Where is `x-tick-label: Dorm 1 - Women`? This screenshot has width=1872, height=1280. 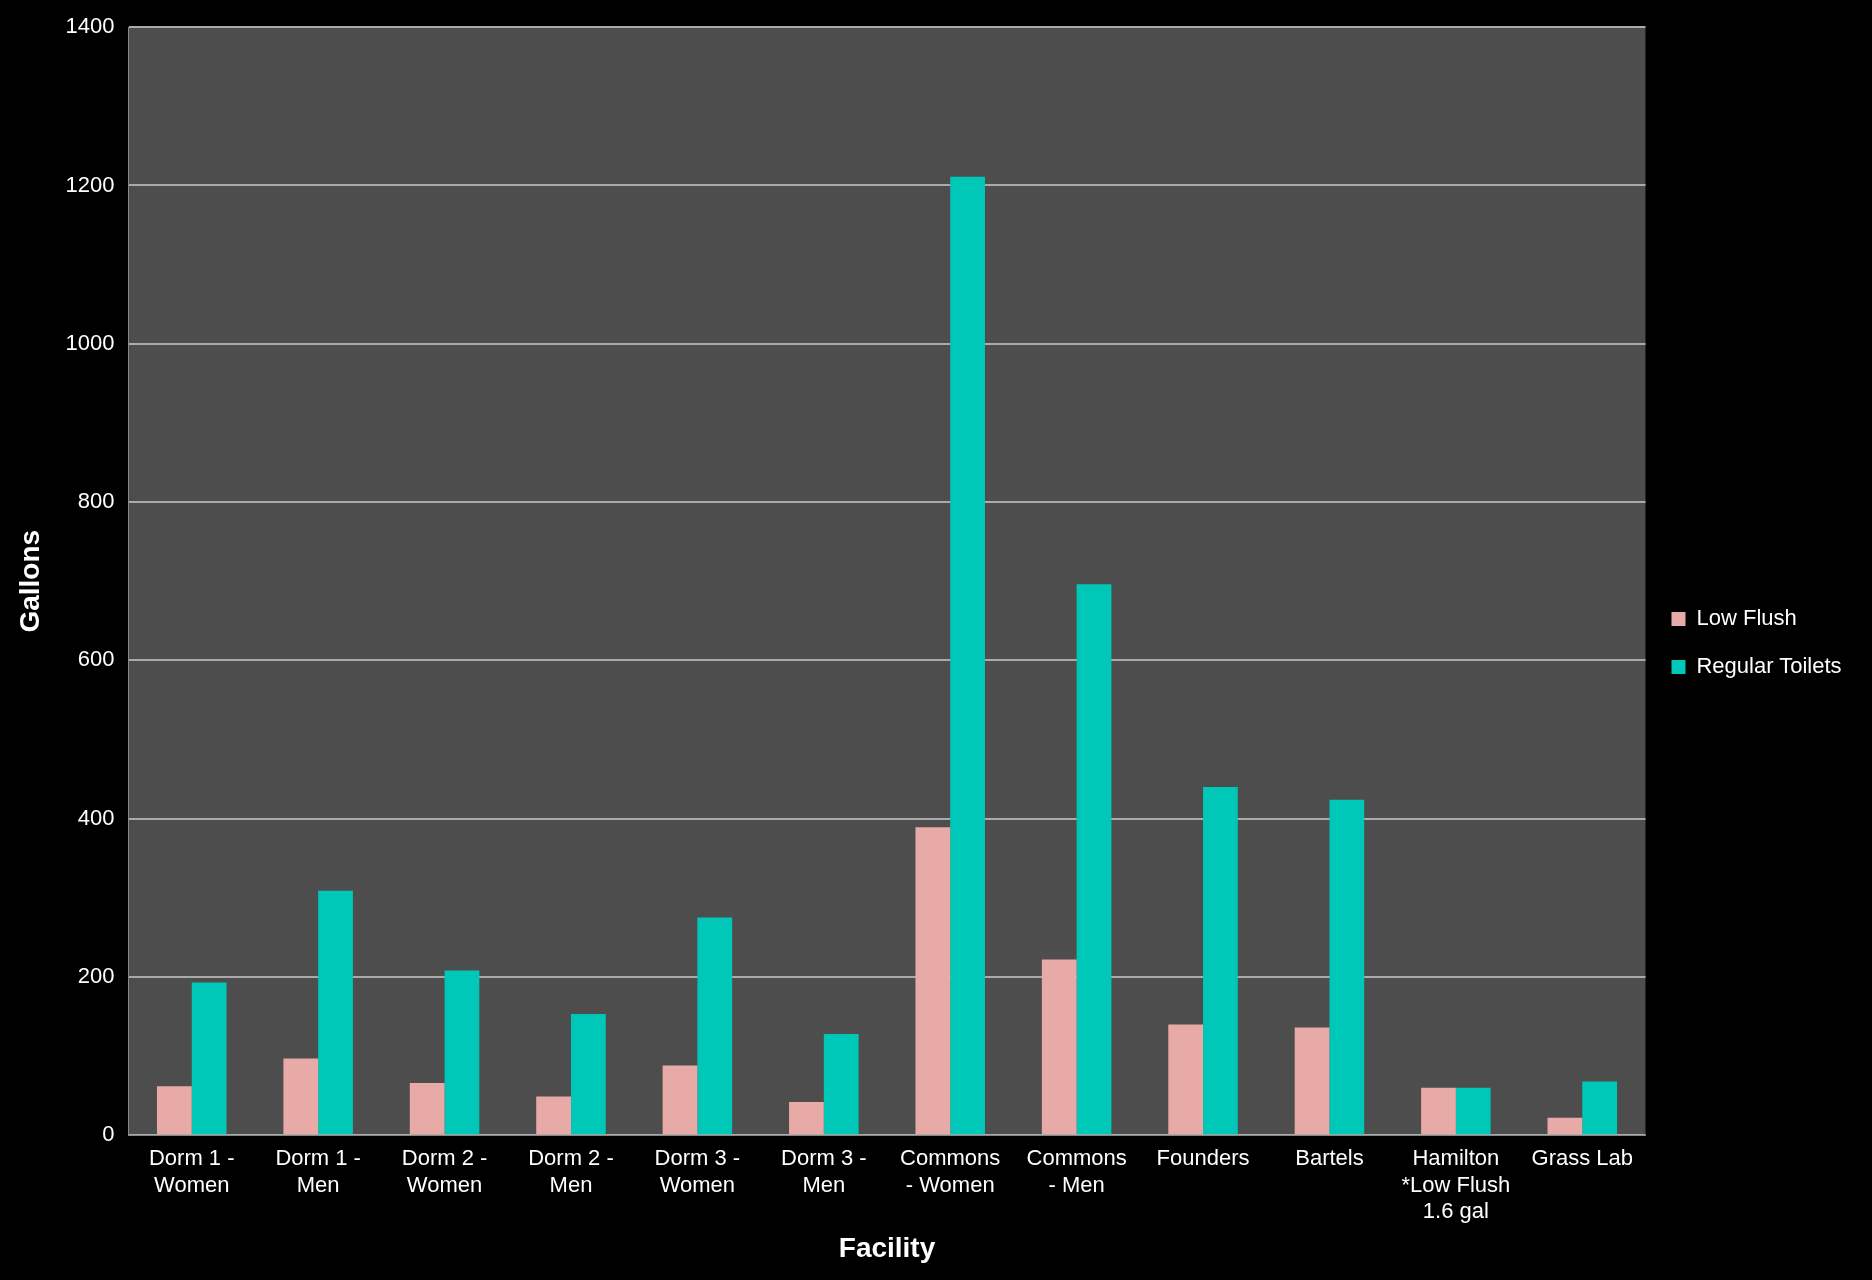 x-tick-label: Dorm 1 - Women is located at coordinates (191, 1171).